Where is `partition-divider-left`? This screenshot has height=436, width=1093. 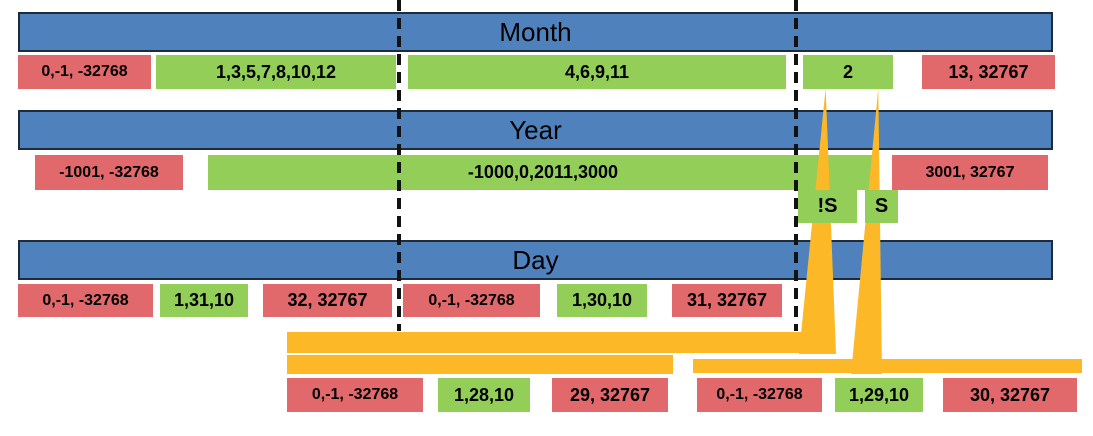
partition-divider-left is located at coordinates (399, 165).